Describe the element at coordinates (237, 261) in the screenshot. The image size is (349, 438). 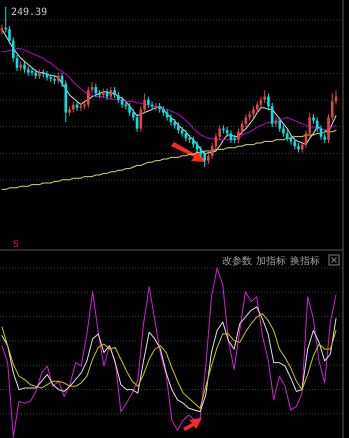
I see `text: 改参数` at that location.